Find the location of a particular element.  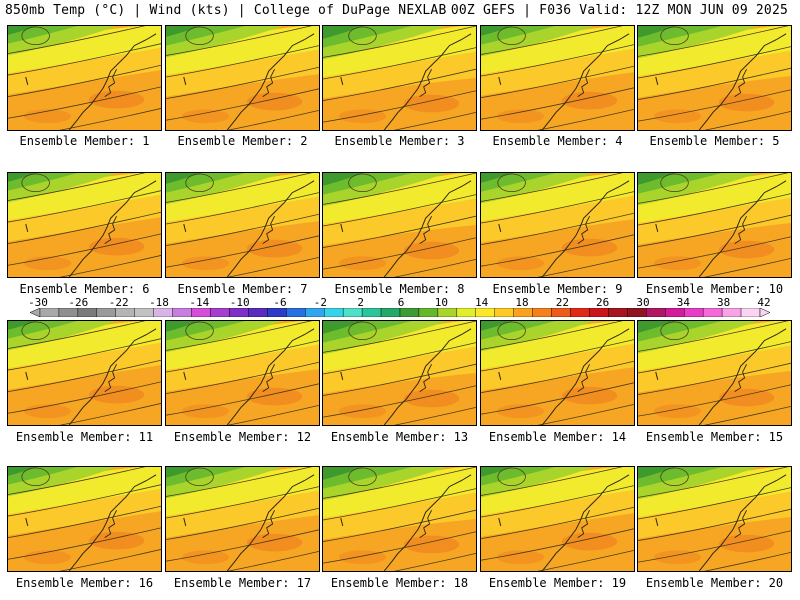

colorbar-tick-label: 10 is located at coordinates (441, 302).